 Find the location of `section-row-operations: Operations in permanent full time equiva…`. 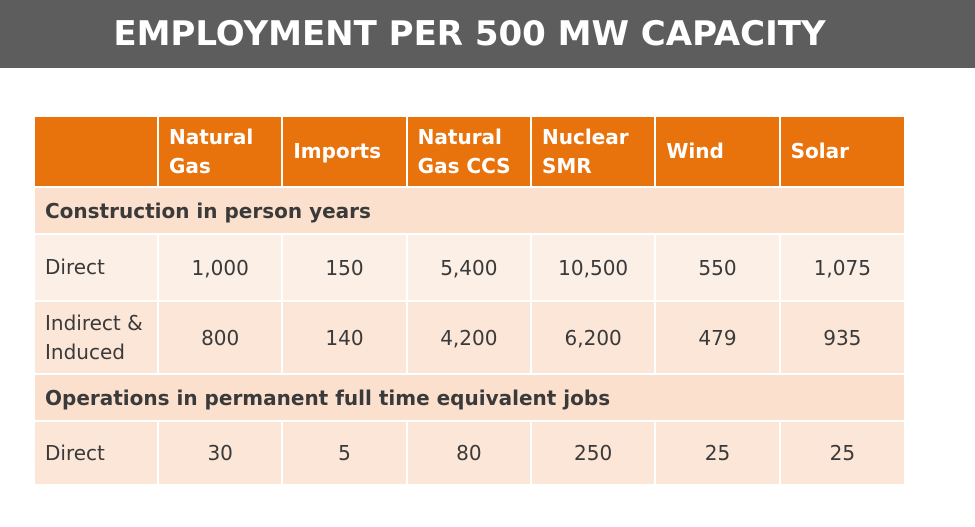

section-row-operations: Operations in permanent full time equiva… is located at coordinates (469, 397).